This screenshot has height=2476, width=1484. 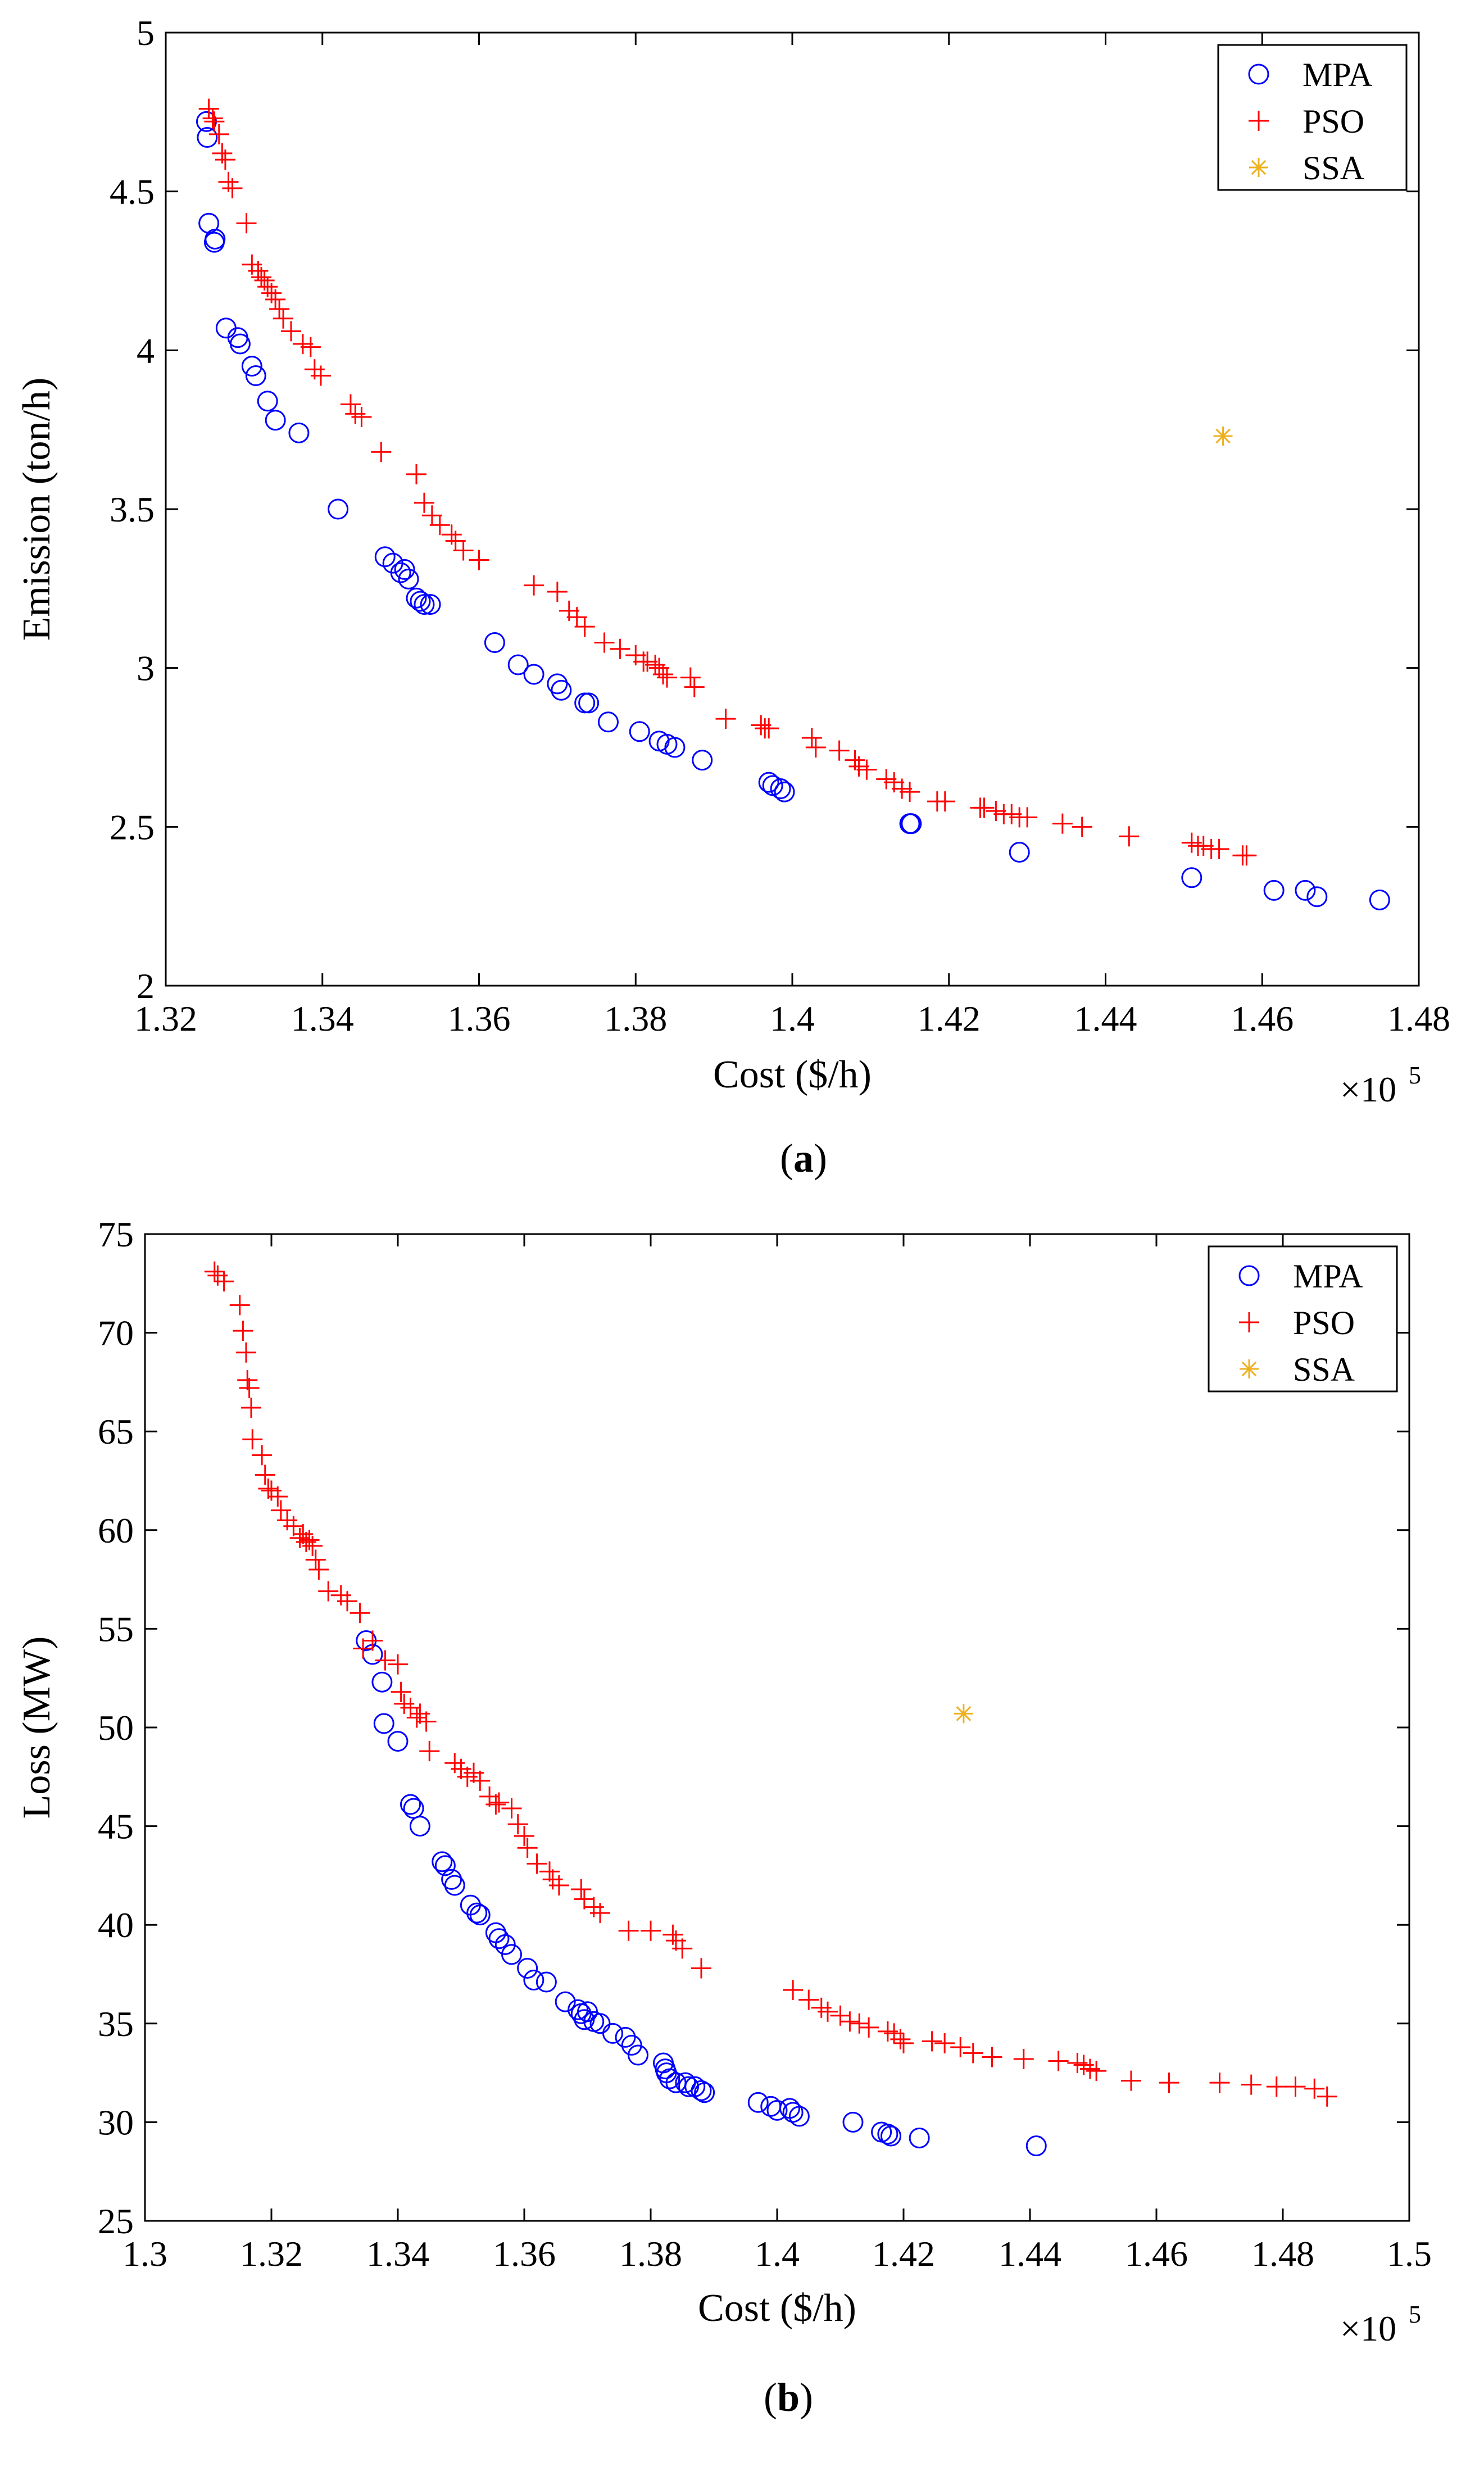 I want to click on x-tick-label: 1.42, so click(x=903, y=2254).